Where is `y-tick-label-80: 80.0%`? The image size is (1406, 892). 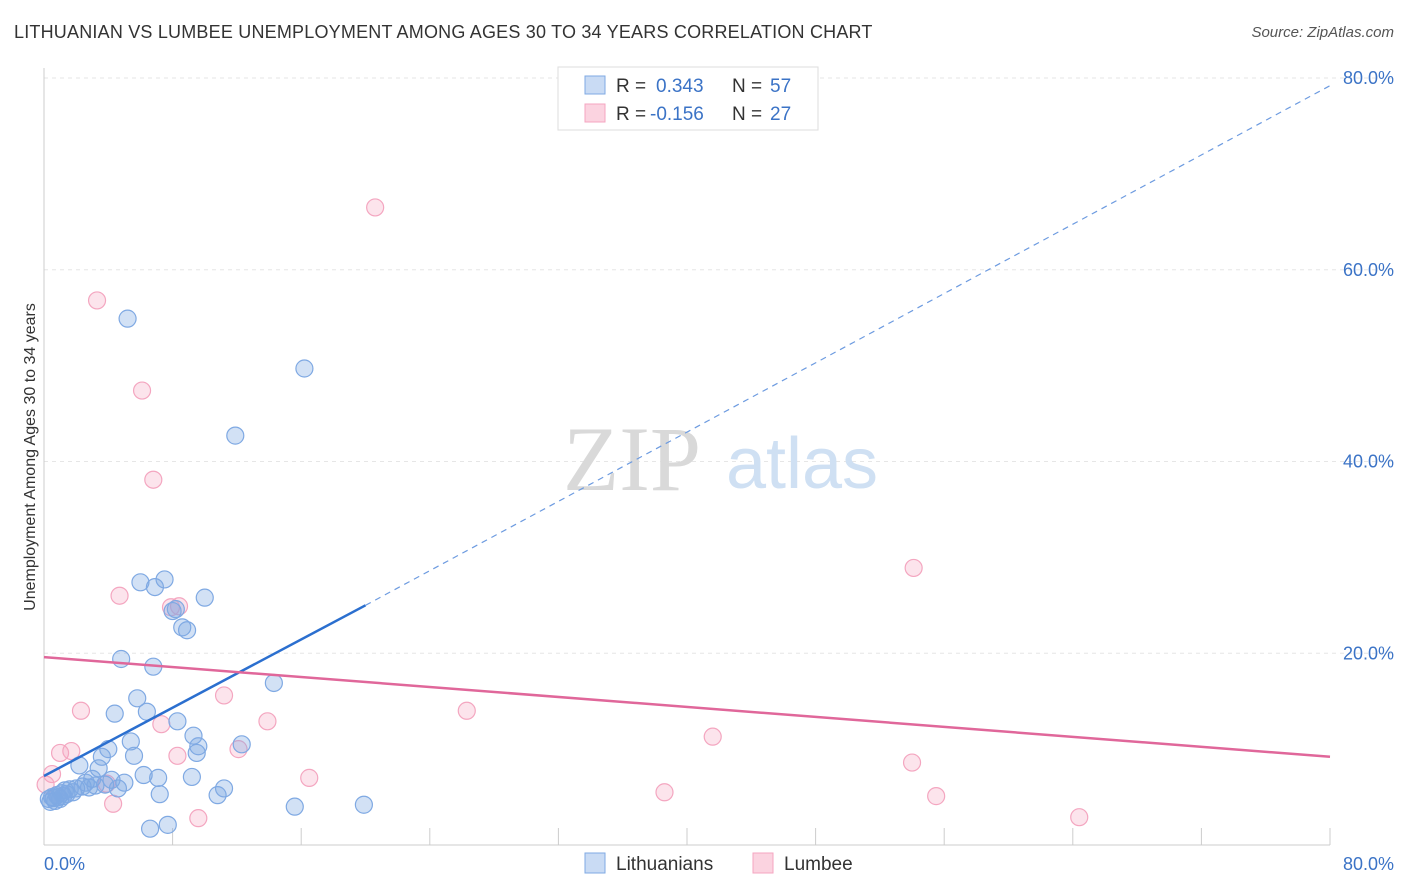 y-tick-label-80: 80.0% is located at coordinates (1368, 78).